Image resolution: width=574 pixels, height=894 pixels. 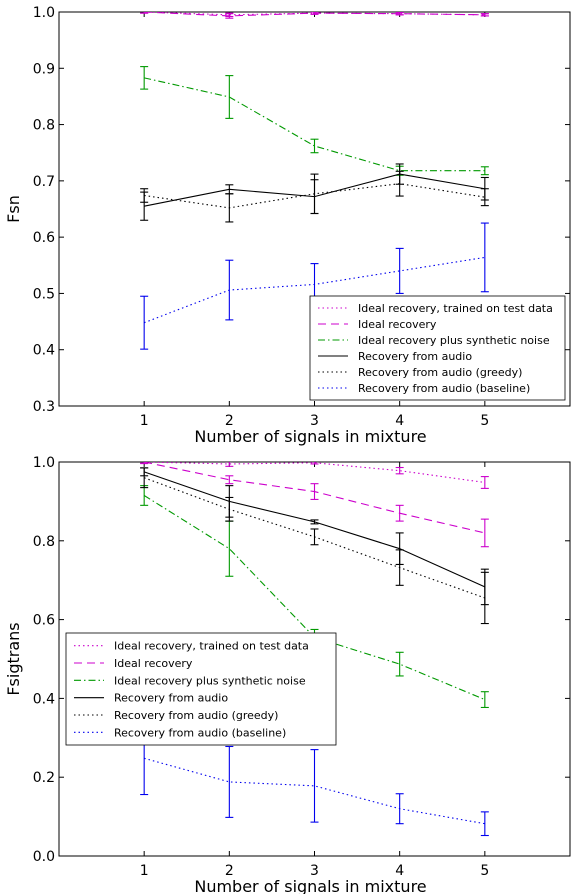 What do you see at coordinates (310, 436) in the screenshot?
I see `chart0-x-axis-label: Number of signals in mixture` at bounding box center [310, 436].